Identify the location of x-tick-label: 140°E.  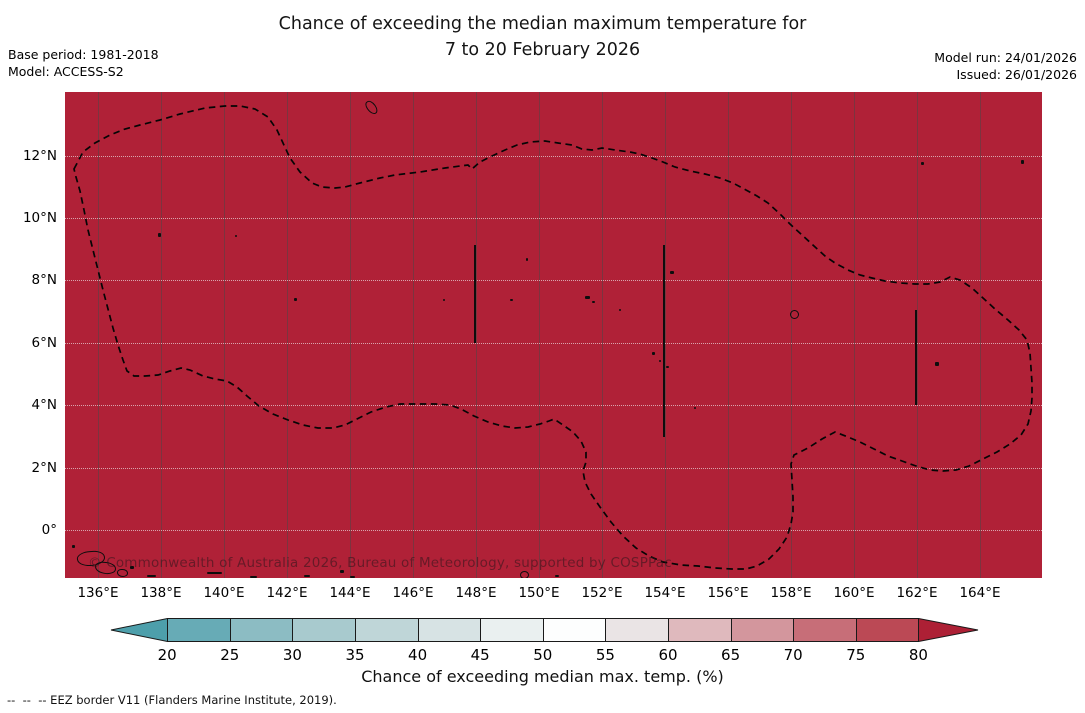
(224, 593).